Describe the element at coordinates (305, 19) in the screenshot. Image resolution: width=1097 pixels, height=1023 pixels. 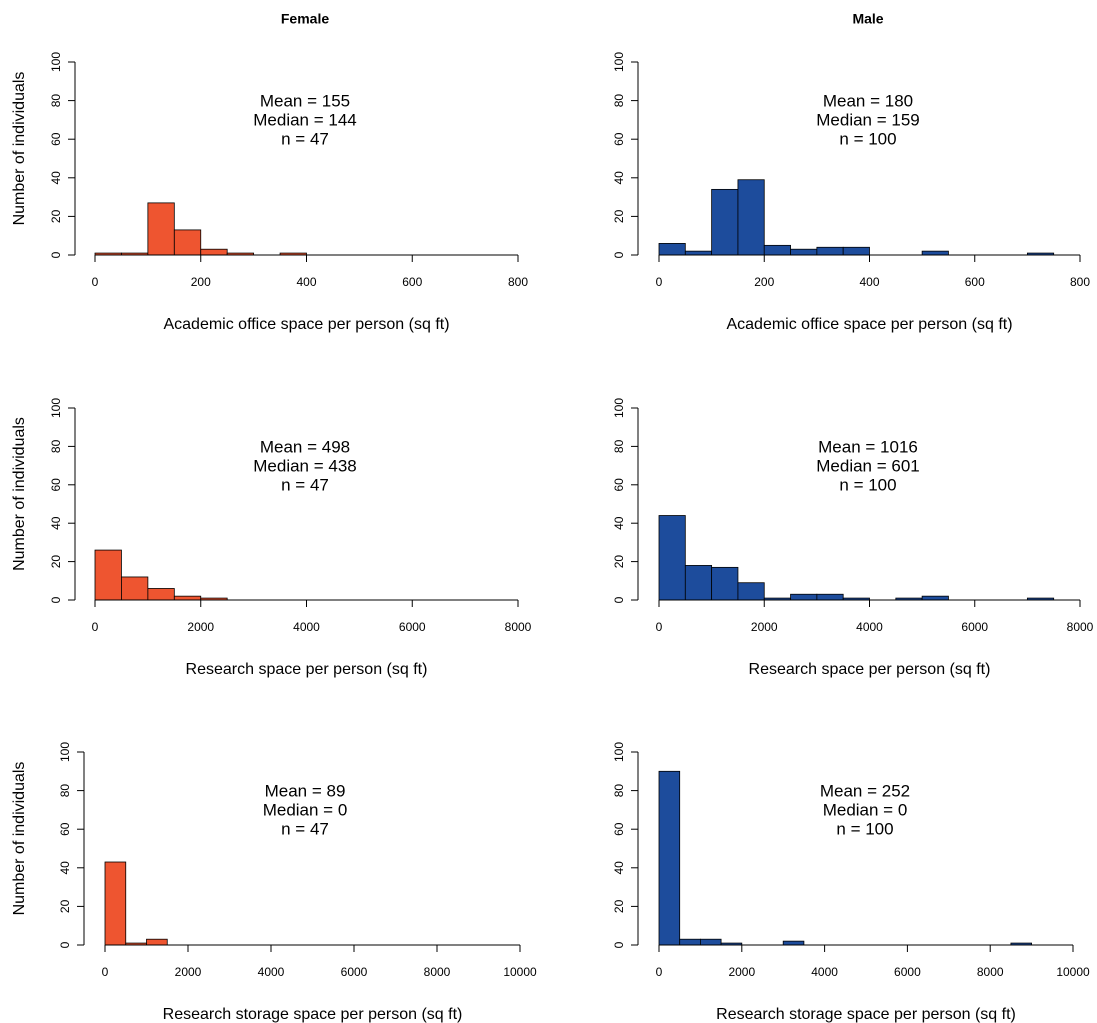
I see `column-title: Female` at that location.